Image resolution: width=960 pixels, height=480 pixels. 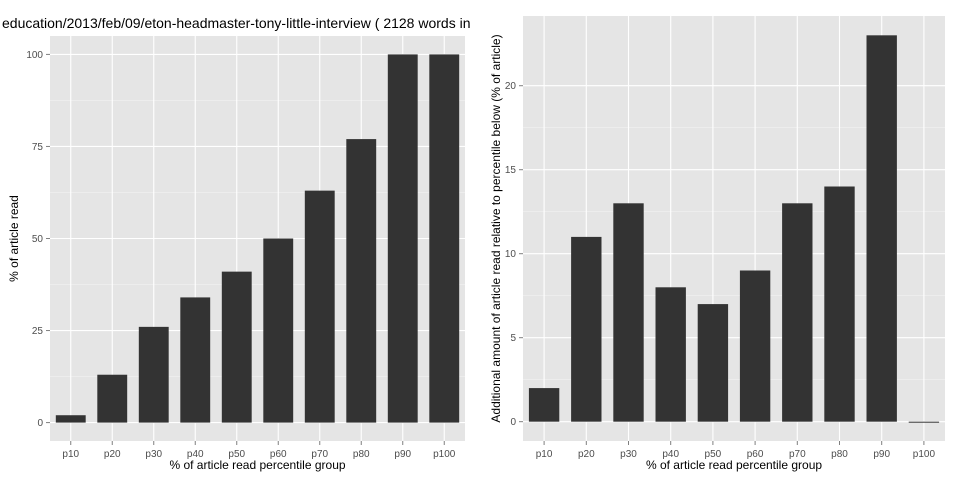 What do you see at coordinates (14, 238) in the screenshot?
I see `y-axis-label: % of article read` at bounding box center [14, 238].